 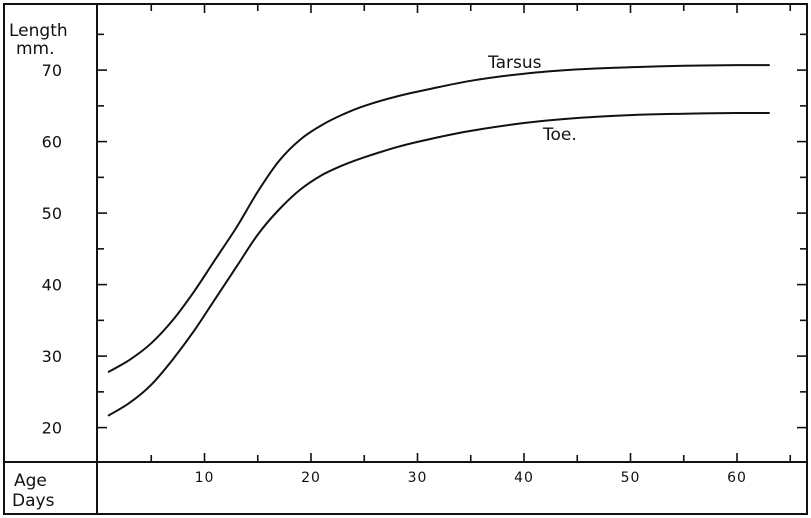 I want to click on x-tick-label: 10, so click(x=205, y=478).